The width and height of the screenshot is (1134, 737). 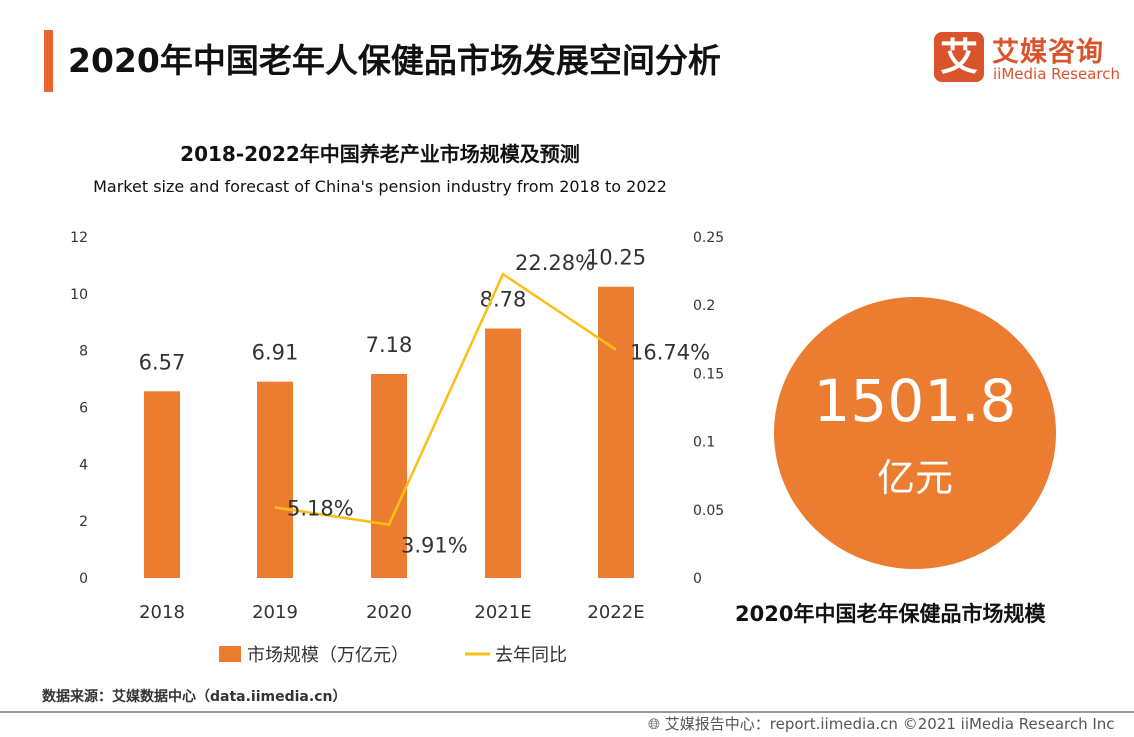 What do you see at coordinates (83, 579) in the screenshot?
I see `left-axis-tick: 0` at bounding box center [83, 579].